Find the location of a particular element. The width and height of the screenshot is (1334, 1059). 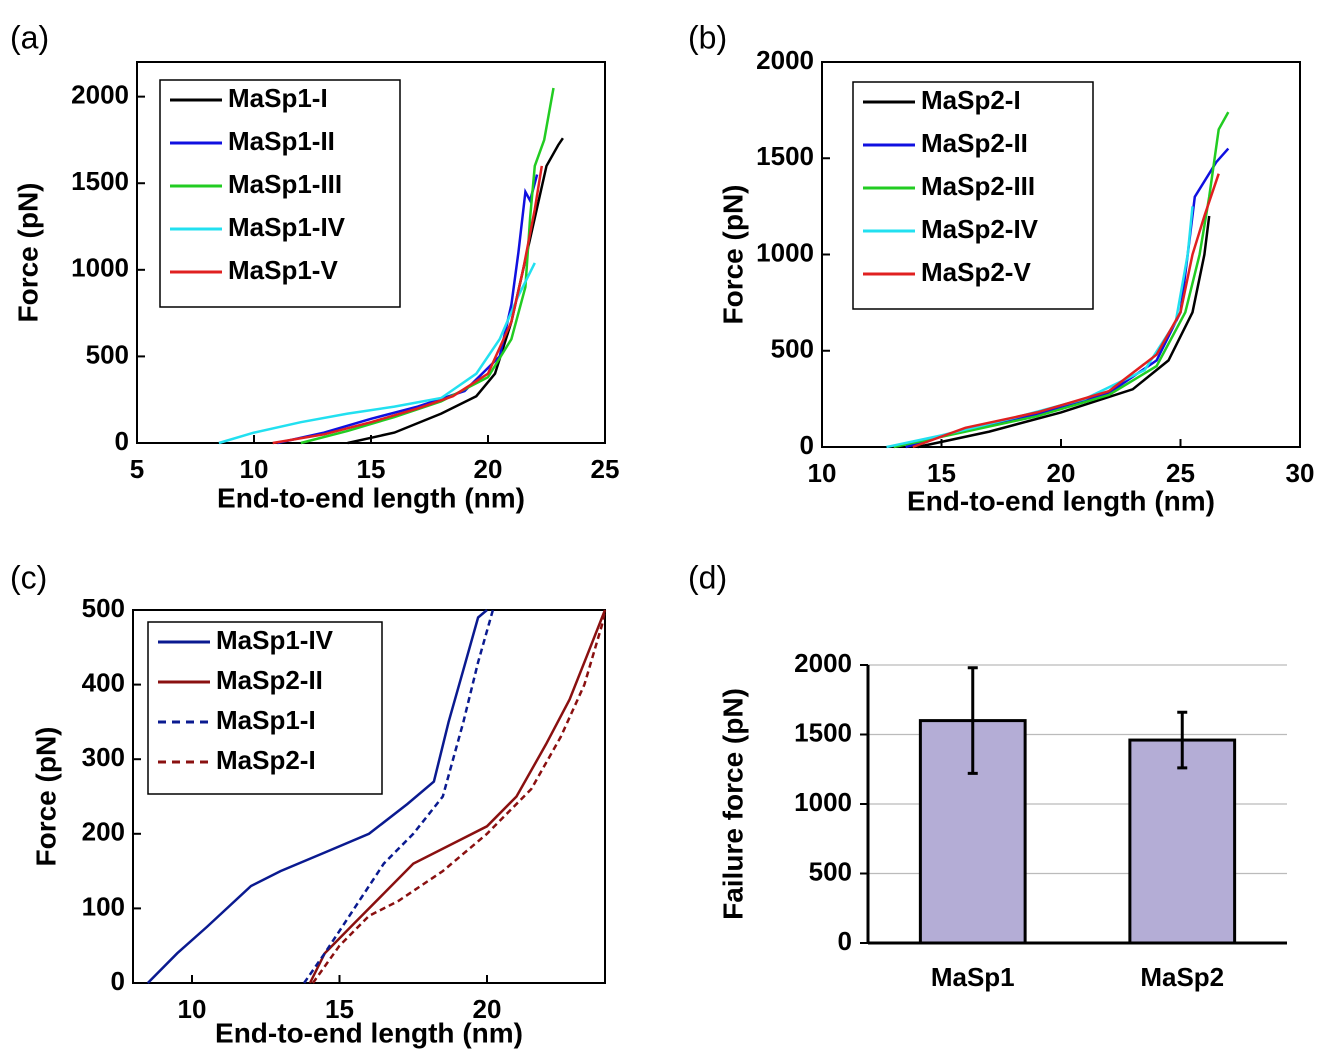

bar is located at coordinates (1182, 841).